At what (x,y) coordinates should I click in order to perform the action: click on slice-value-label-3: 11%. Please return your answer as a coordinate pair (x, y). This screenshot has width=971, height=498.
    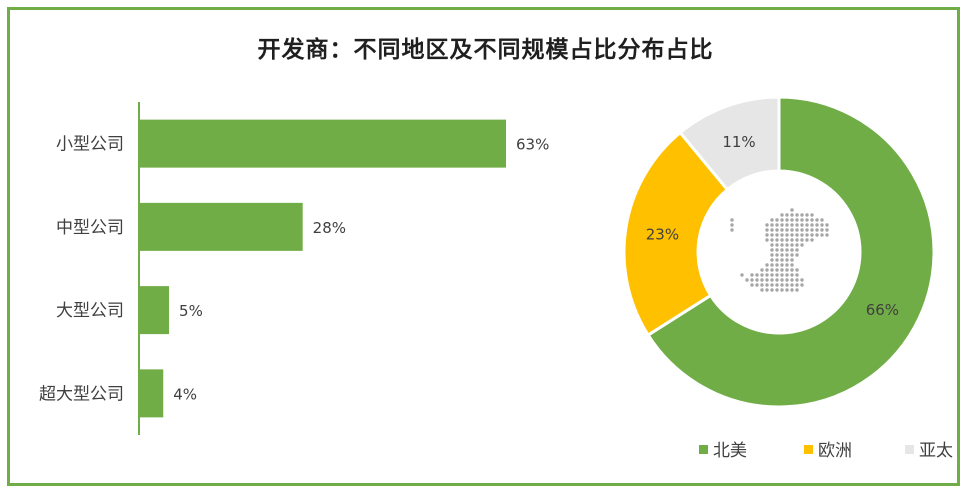
    Looking at the image, I should click on (738, 142).